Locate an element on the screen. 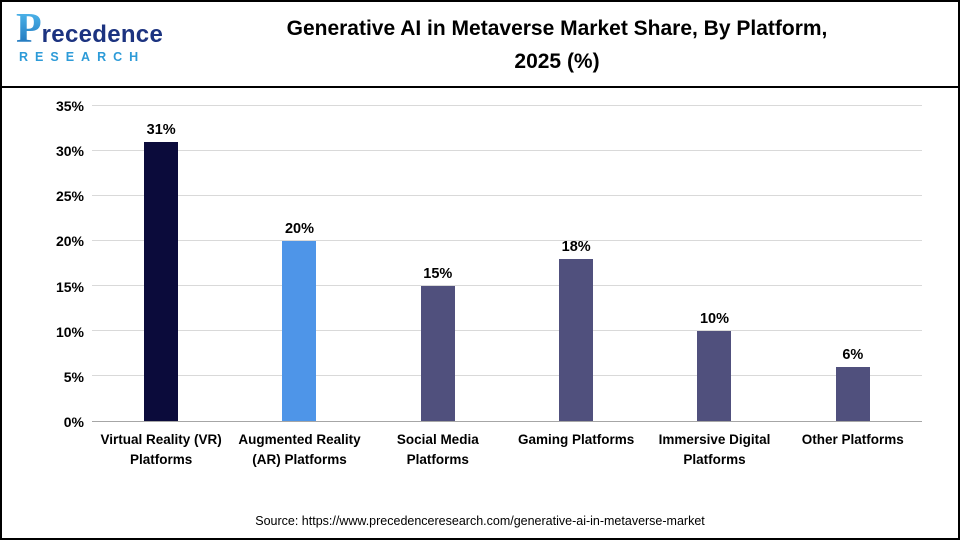 The height and width of the screenshot is (540, 960). bar-gaming-platforms is located at coordinates (576, 340).